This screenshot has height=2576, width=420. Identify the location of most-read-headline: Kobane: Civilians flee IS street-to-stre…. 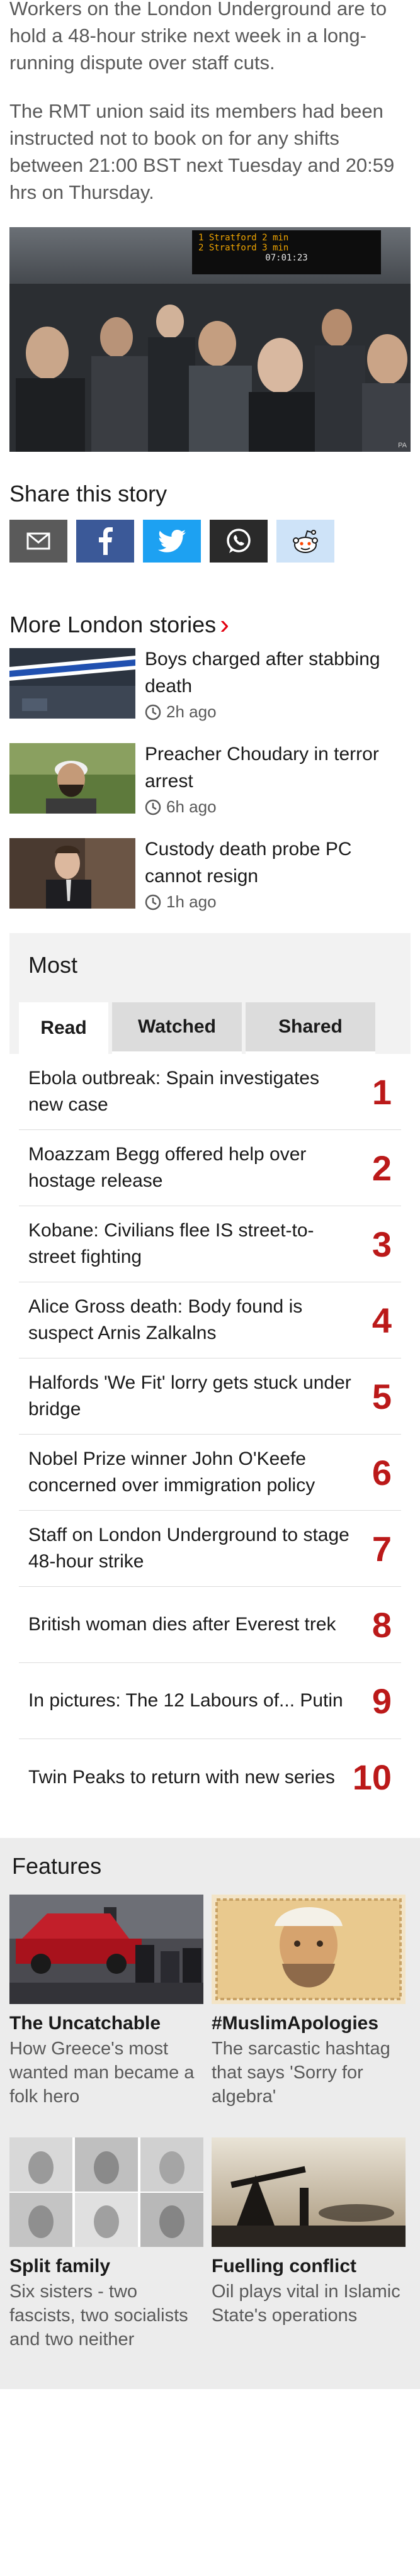
(171, 1243).